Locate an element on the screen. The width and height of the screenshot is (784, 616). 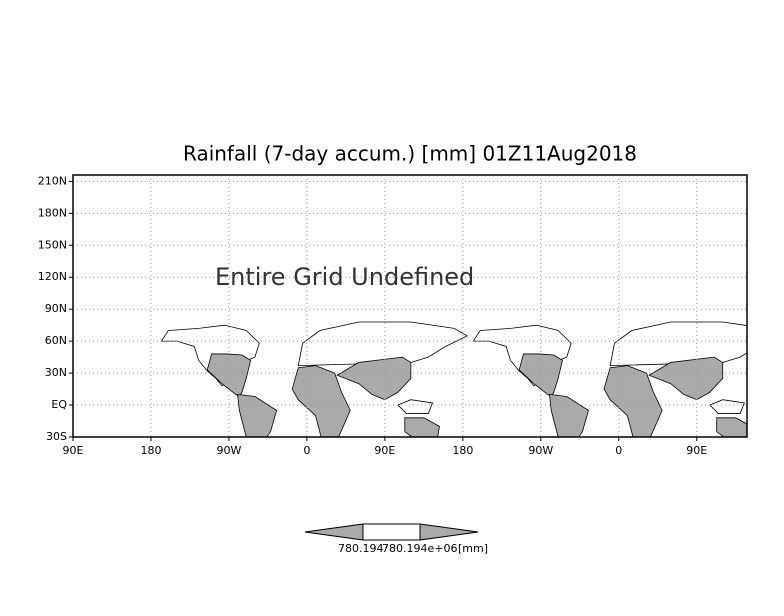
y-tick-label: 210N is located at coordinates (52, 180).